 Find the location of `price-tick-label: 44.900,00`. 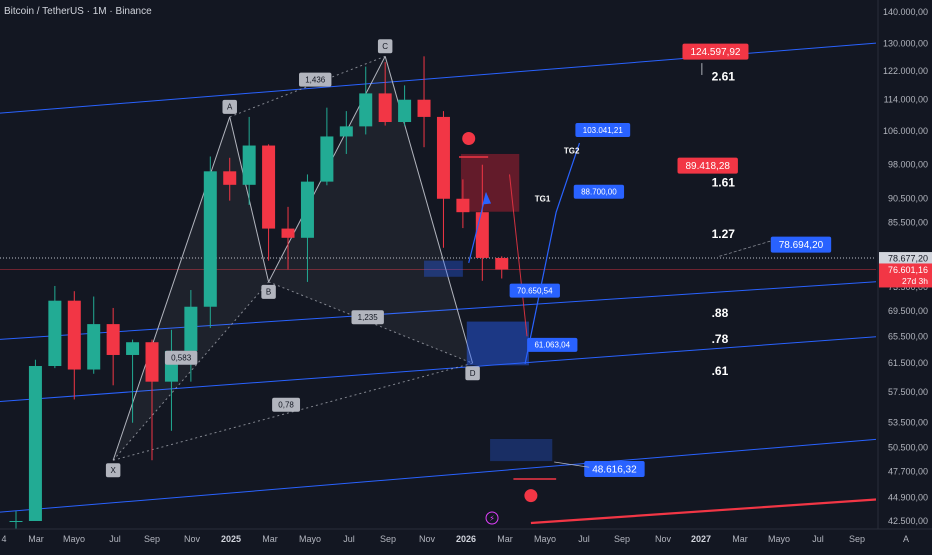

price-tick-label: 44.900,00 is located at coordinates (908, 498).